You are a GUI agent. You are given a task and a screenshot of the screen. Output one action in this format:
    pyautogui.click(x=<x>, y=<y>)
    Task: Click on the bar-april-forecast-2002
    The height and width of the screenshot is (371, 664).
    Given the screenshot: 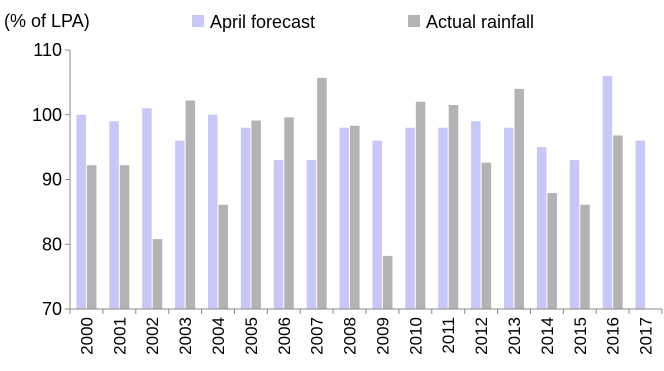 What is the action you would take?
    pyautogui.click(x=147, y=209)
    